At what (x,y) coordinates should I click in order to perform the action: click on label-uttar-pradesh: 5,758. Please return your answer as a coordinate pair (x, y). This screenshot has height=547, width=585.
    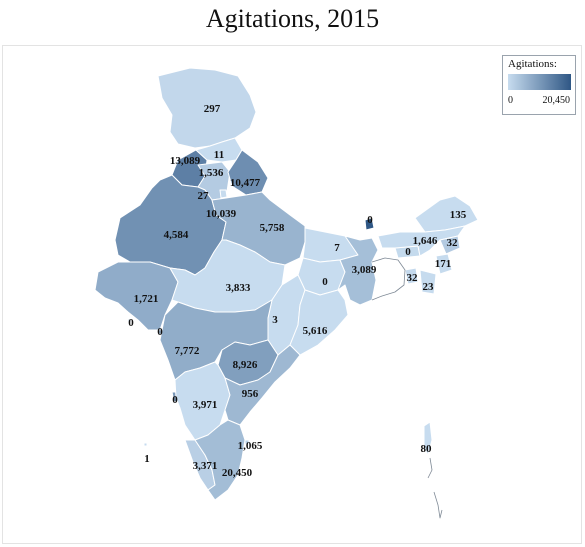
    Looking at the image, I should click on (272, 228).